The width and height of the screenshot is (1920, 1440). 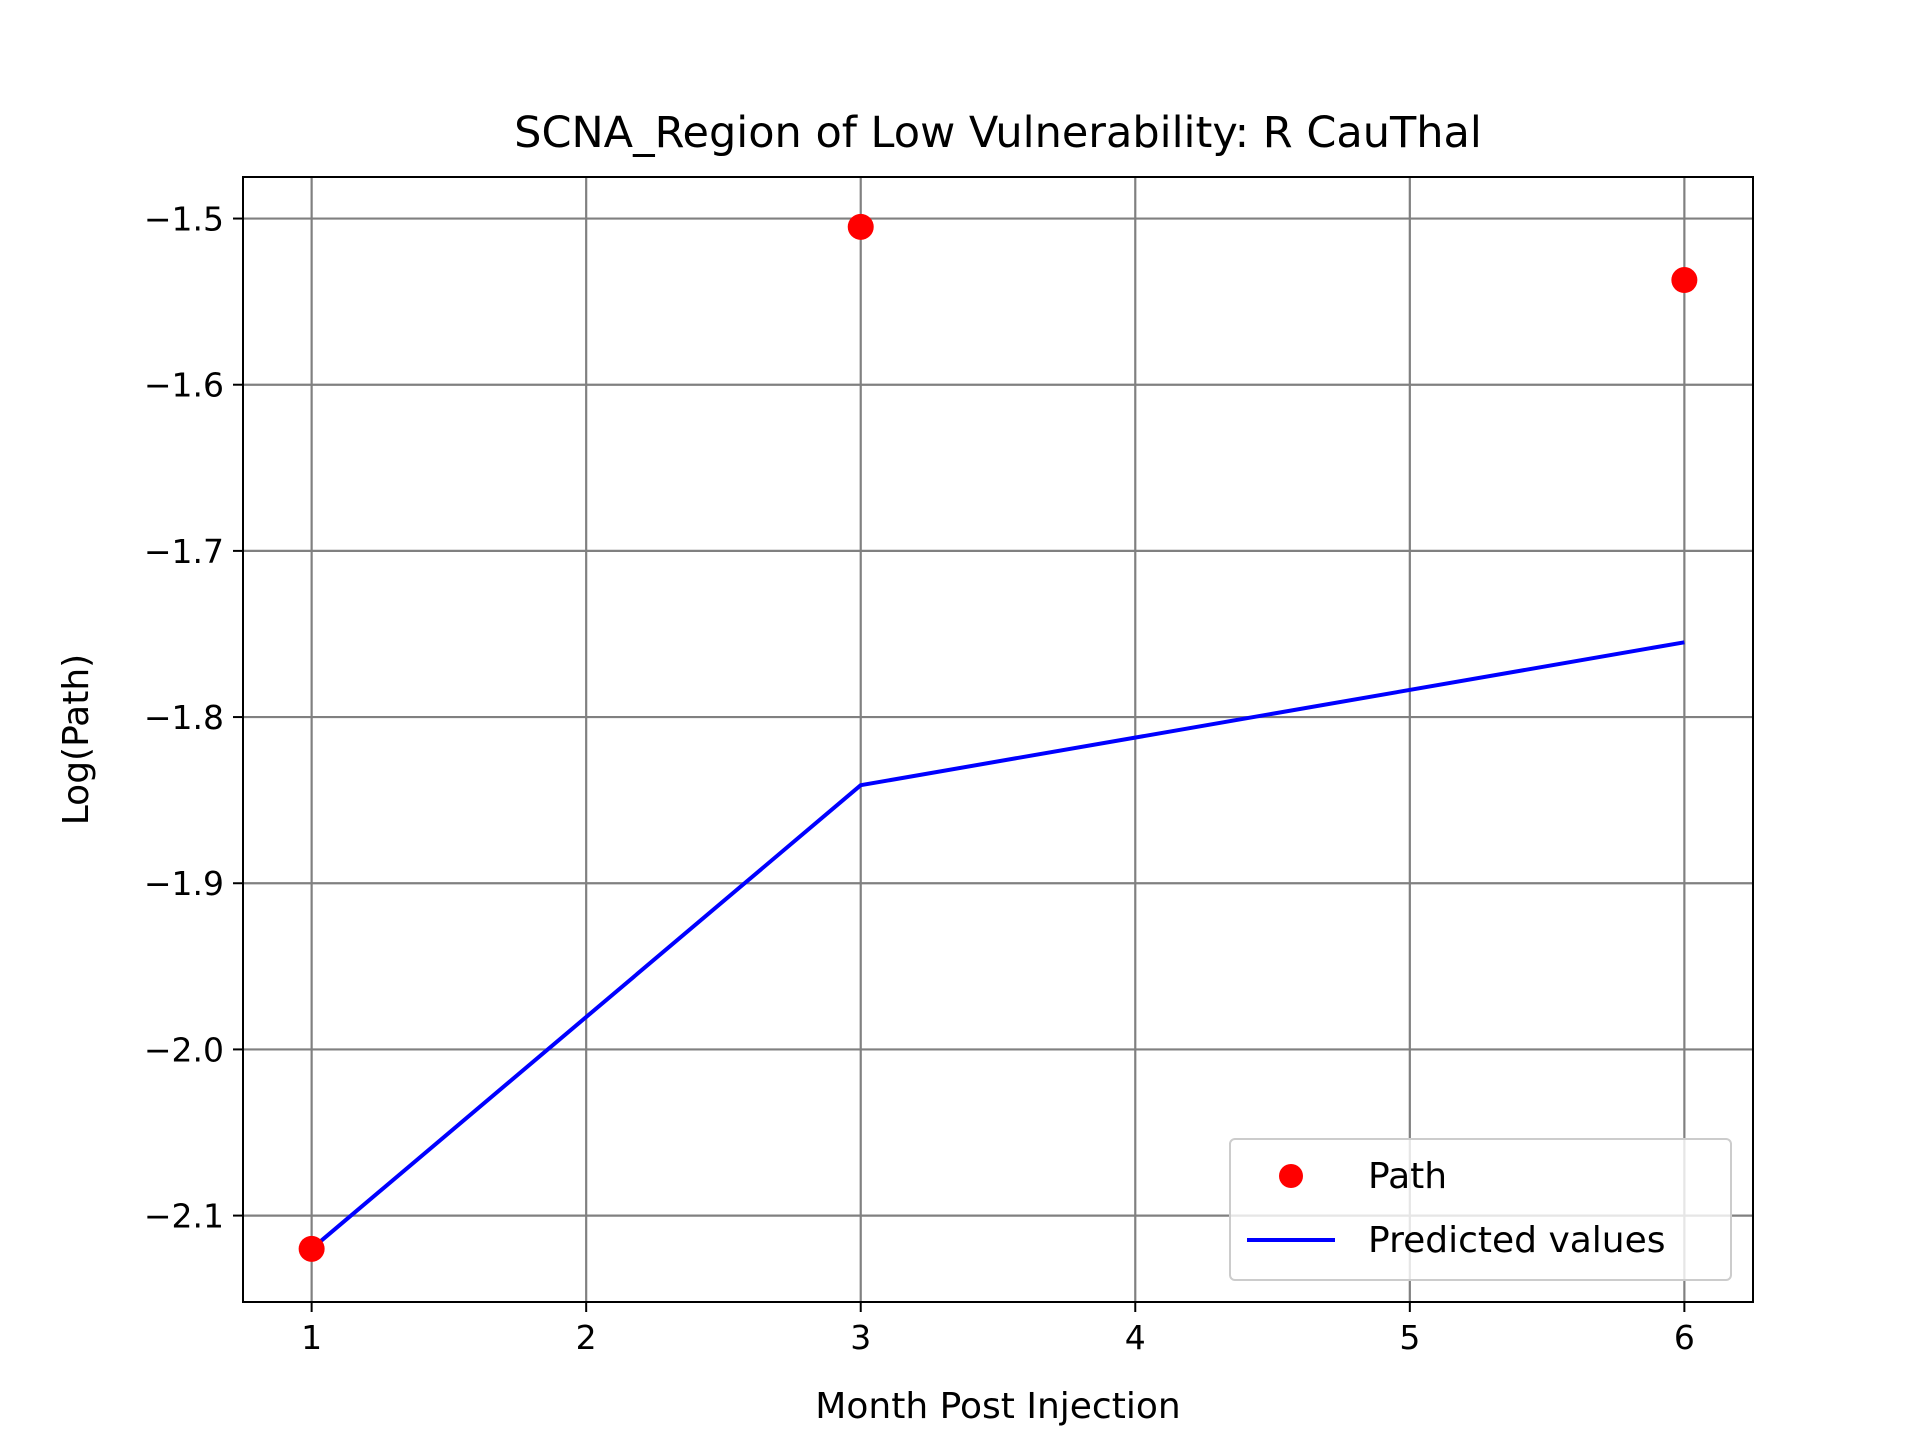 What do you see at coordinates (1135, 1337) in the screenshot?
I see `x-tick-label: 4` at bounding box center [1135, 1337].